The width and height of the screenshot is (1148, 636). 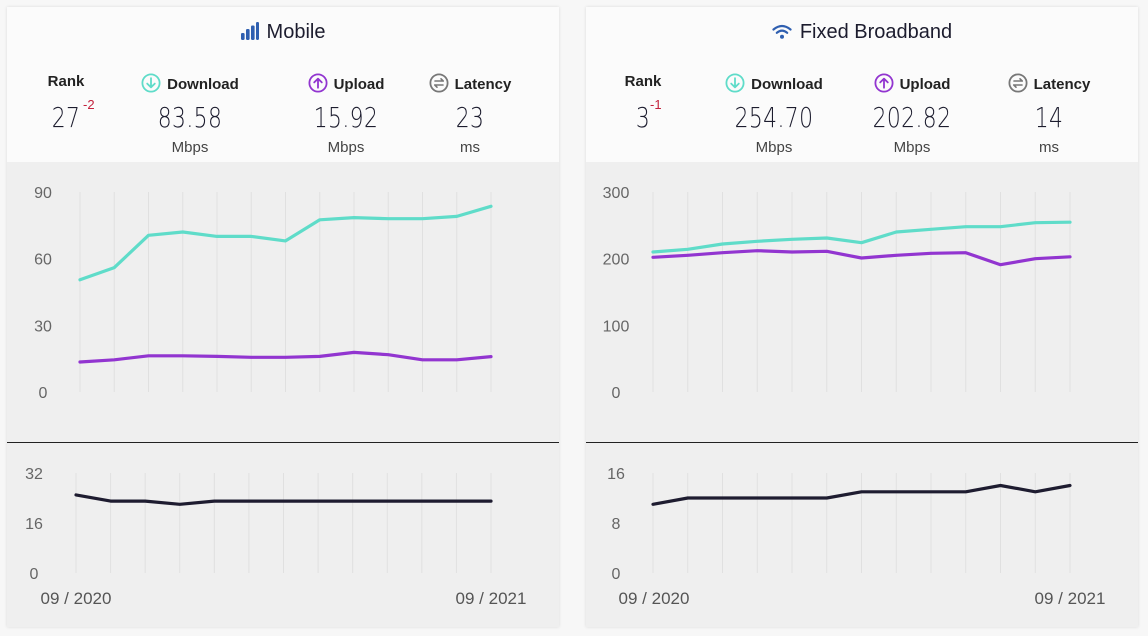 I want to click on y-tick-label: 300, so click(x=616, y=193).